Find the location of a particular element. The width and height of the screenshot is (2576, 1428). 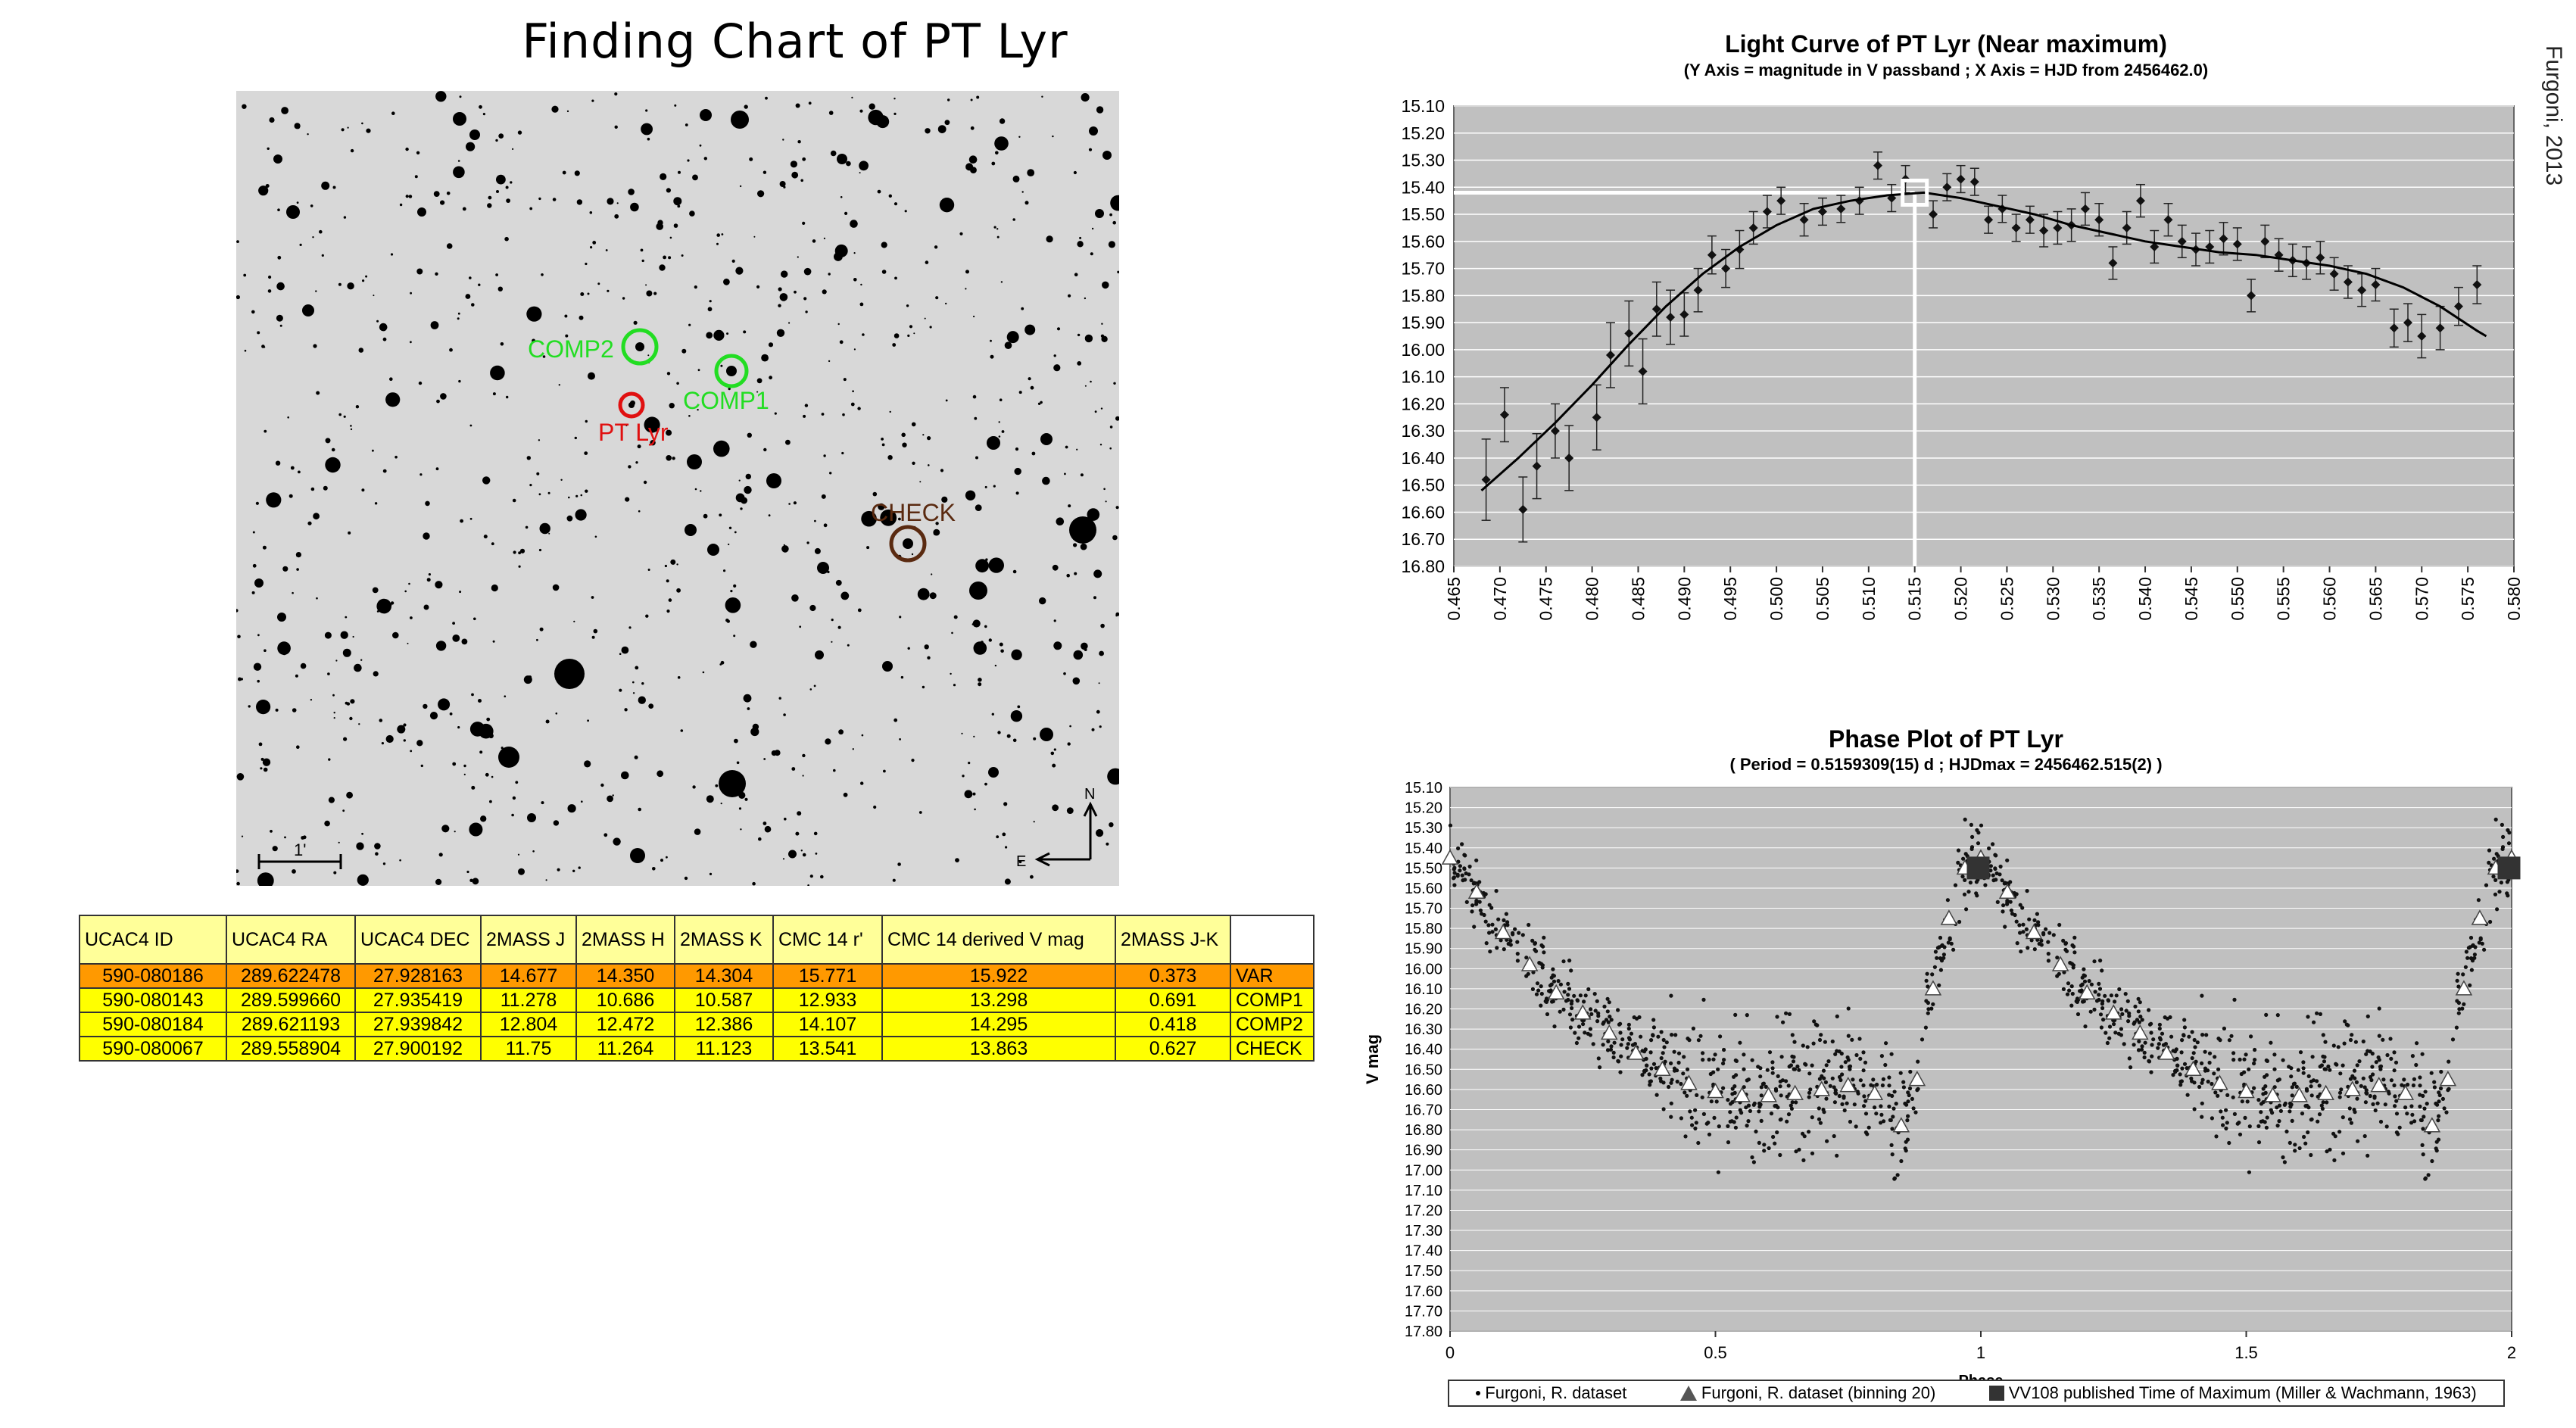

binned-point is located at coordinates (1933, 988).